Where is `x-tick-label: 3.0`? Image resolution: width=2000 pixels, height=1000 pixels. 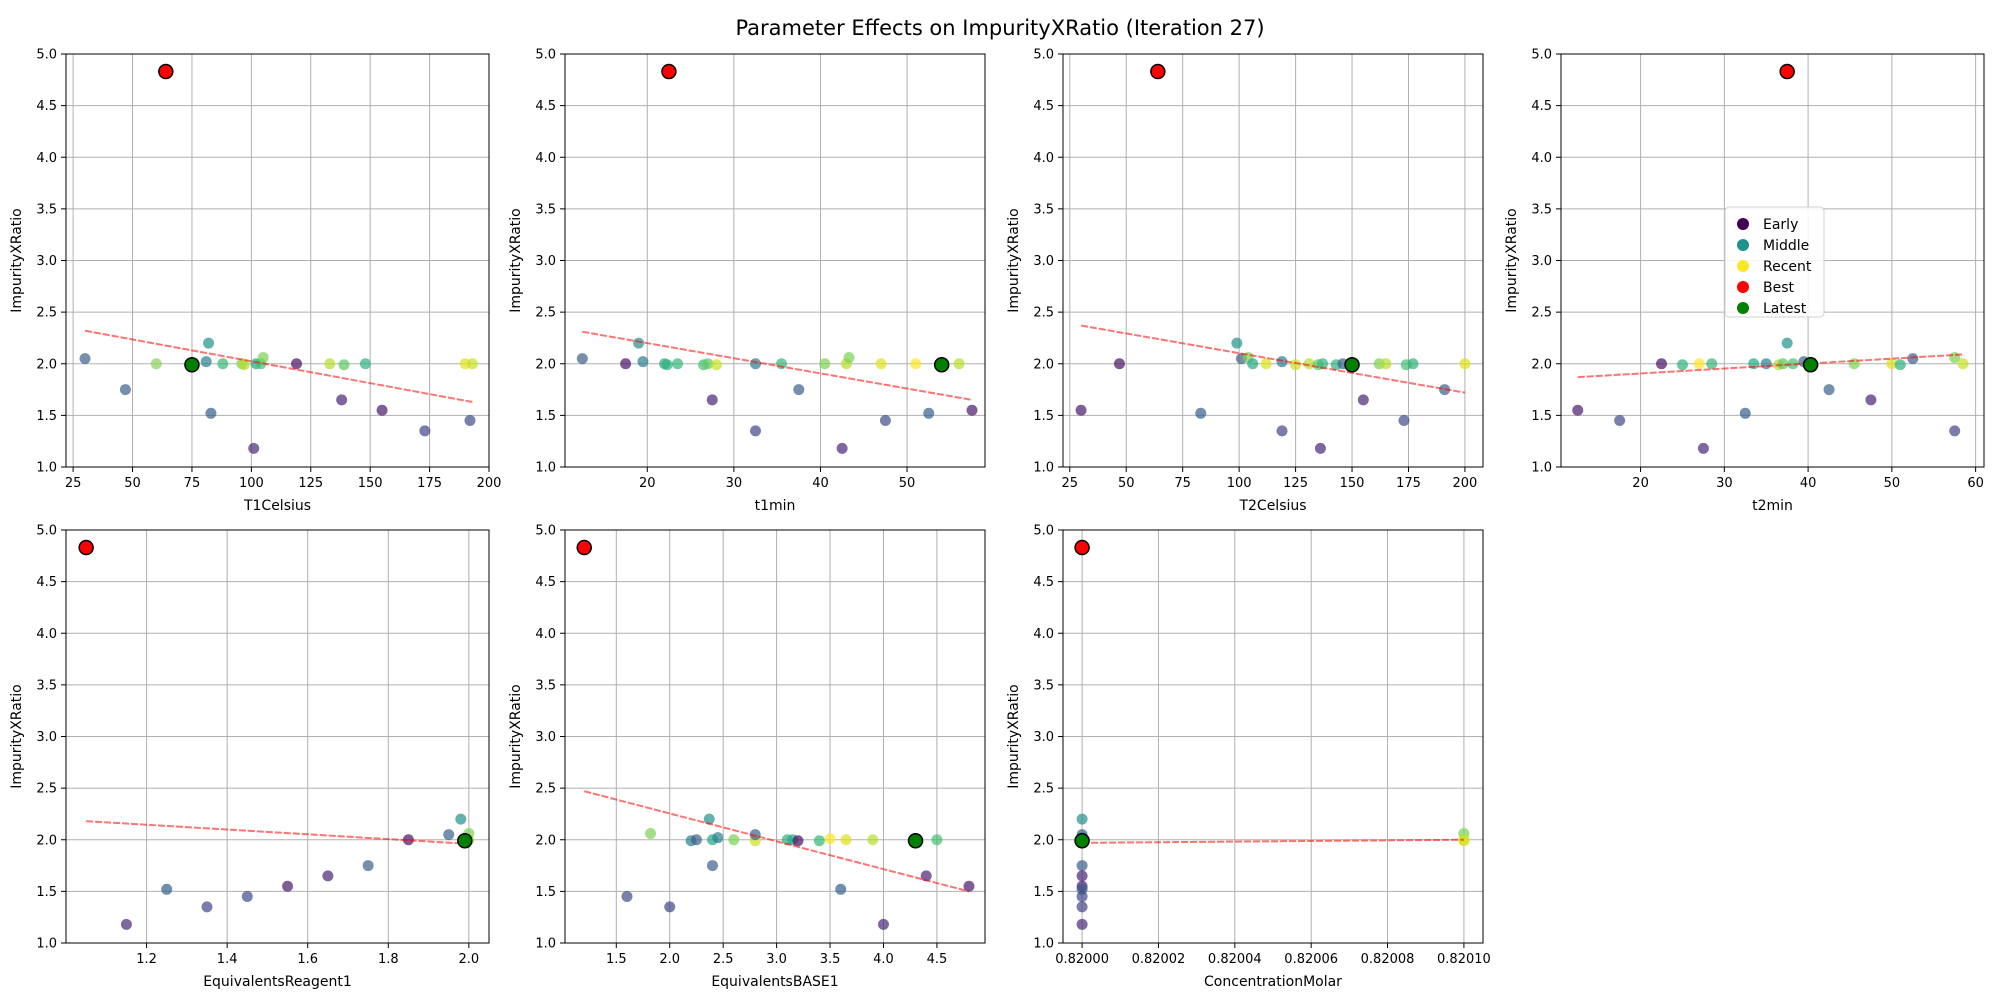 x-tick-label: 3.0 is located at coordinates (776, 959).